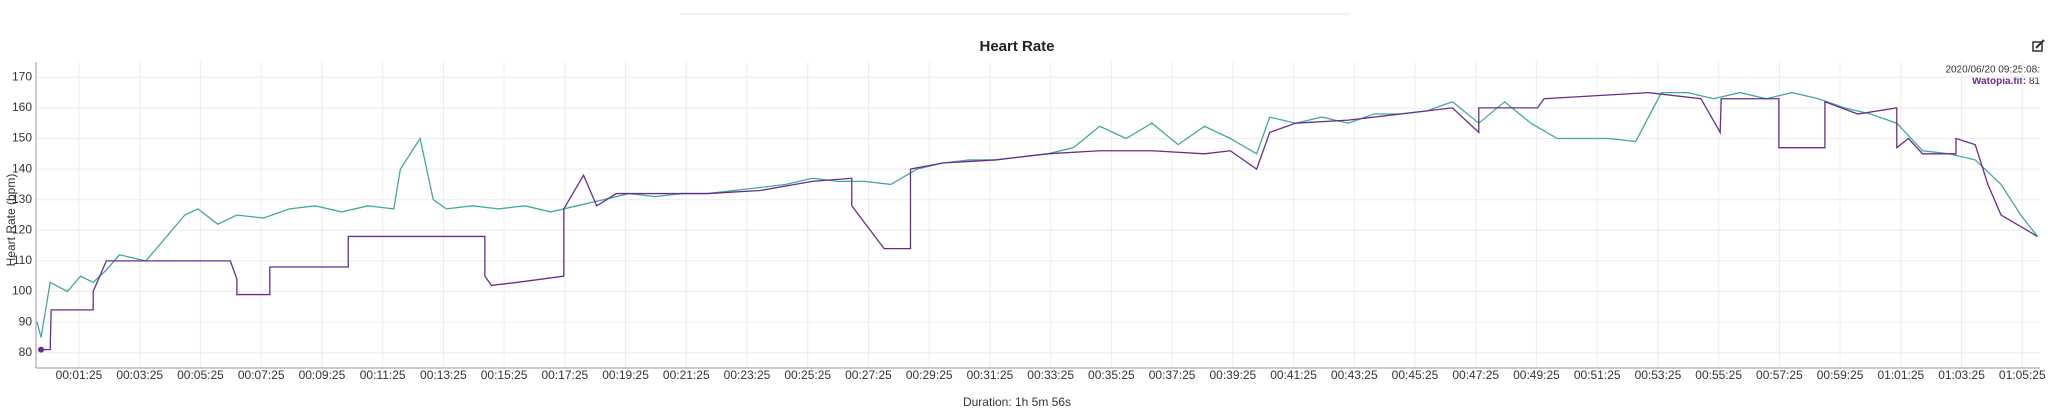 The image size is (2048, 419). I want to click on x-tick-label: 00:29:25, so click(929, 375).